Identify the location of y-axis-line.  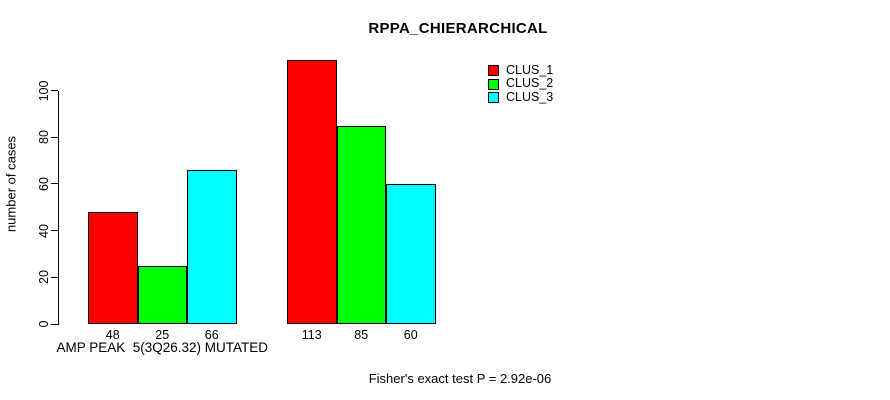
(58, 207).